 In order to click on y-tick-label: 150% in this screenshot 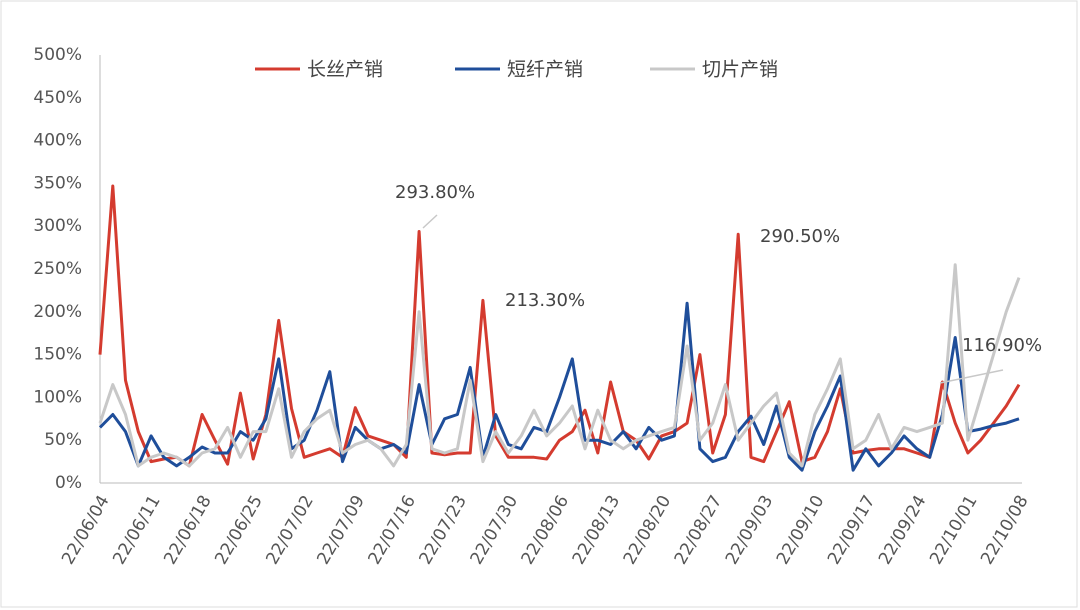, I will do `click(57, 355)`.